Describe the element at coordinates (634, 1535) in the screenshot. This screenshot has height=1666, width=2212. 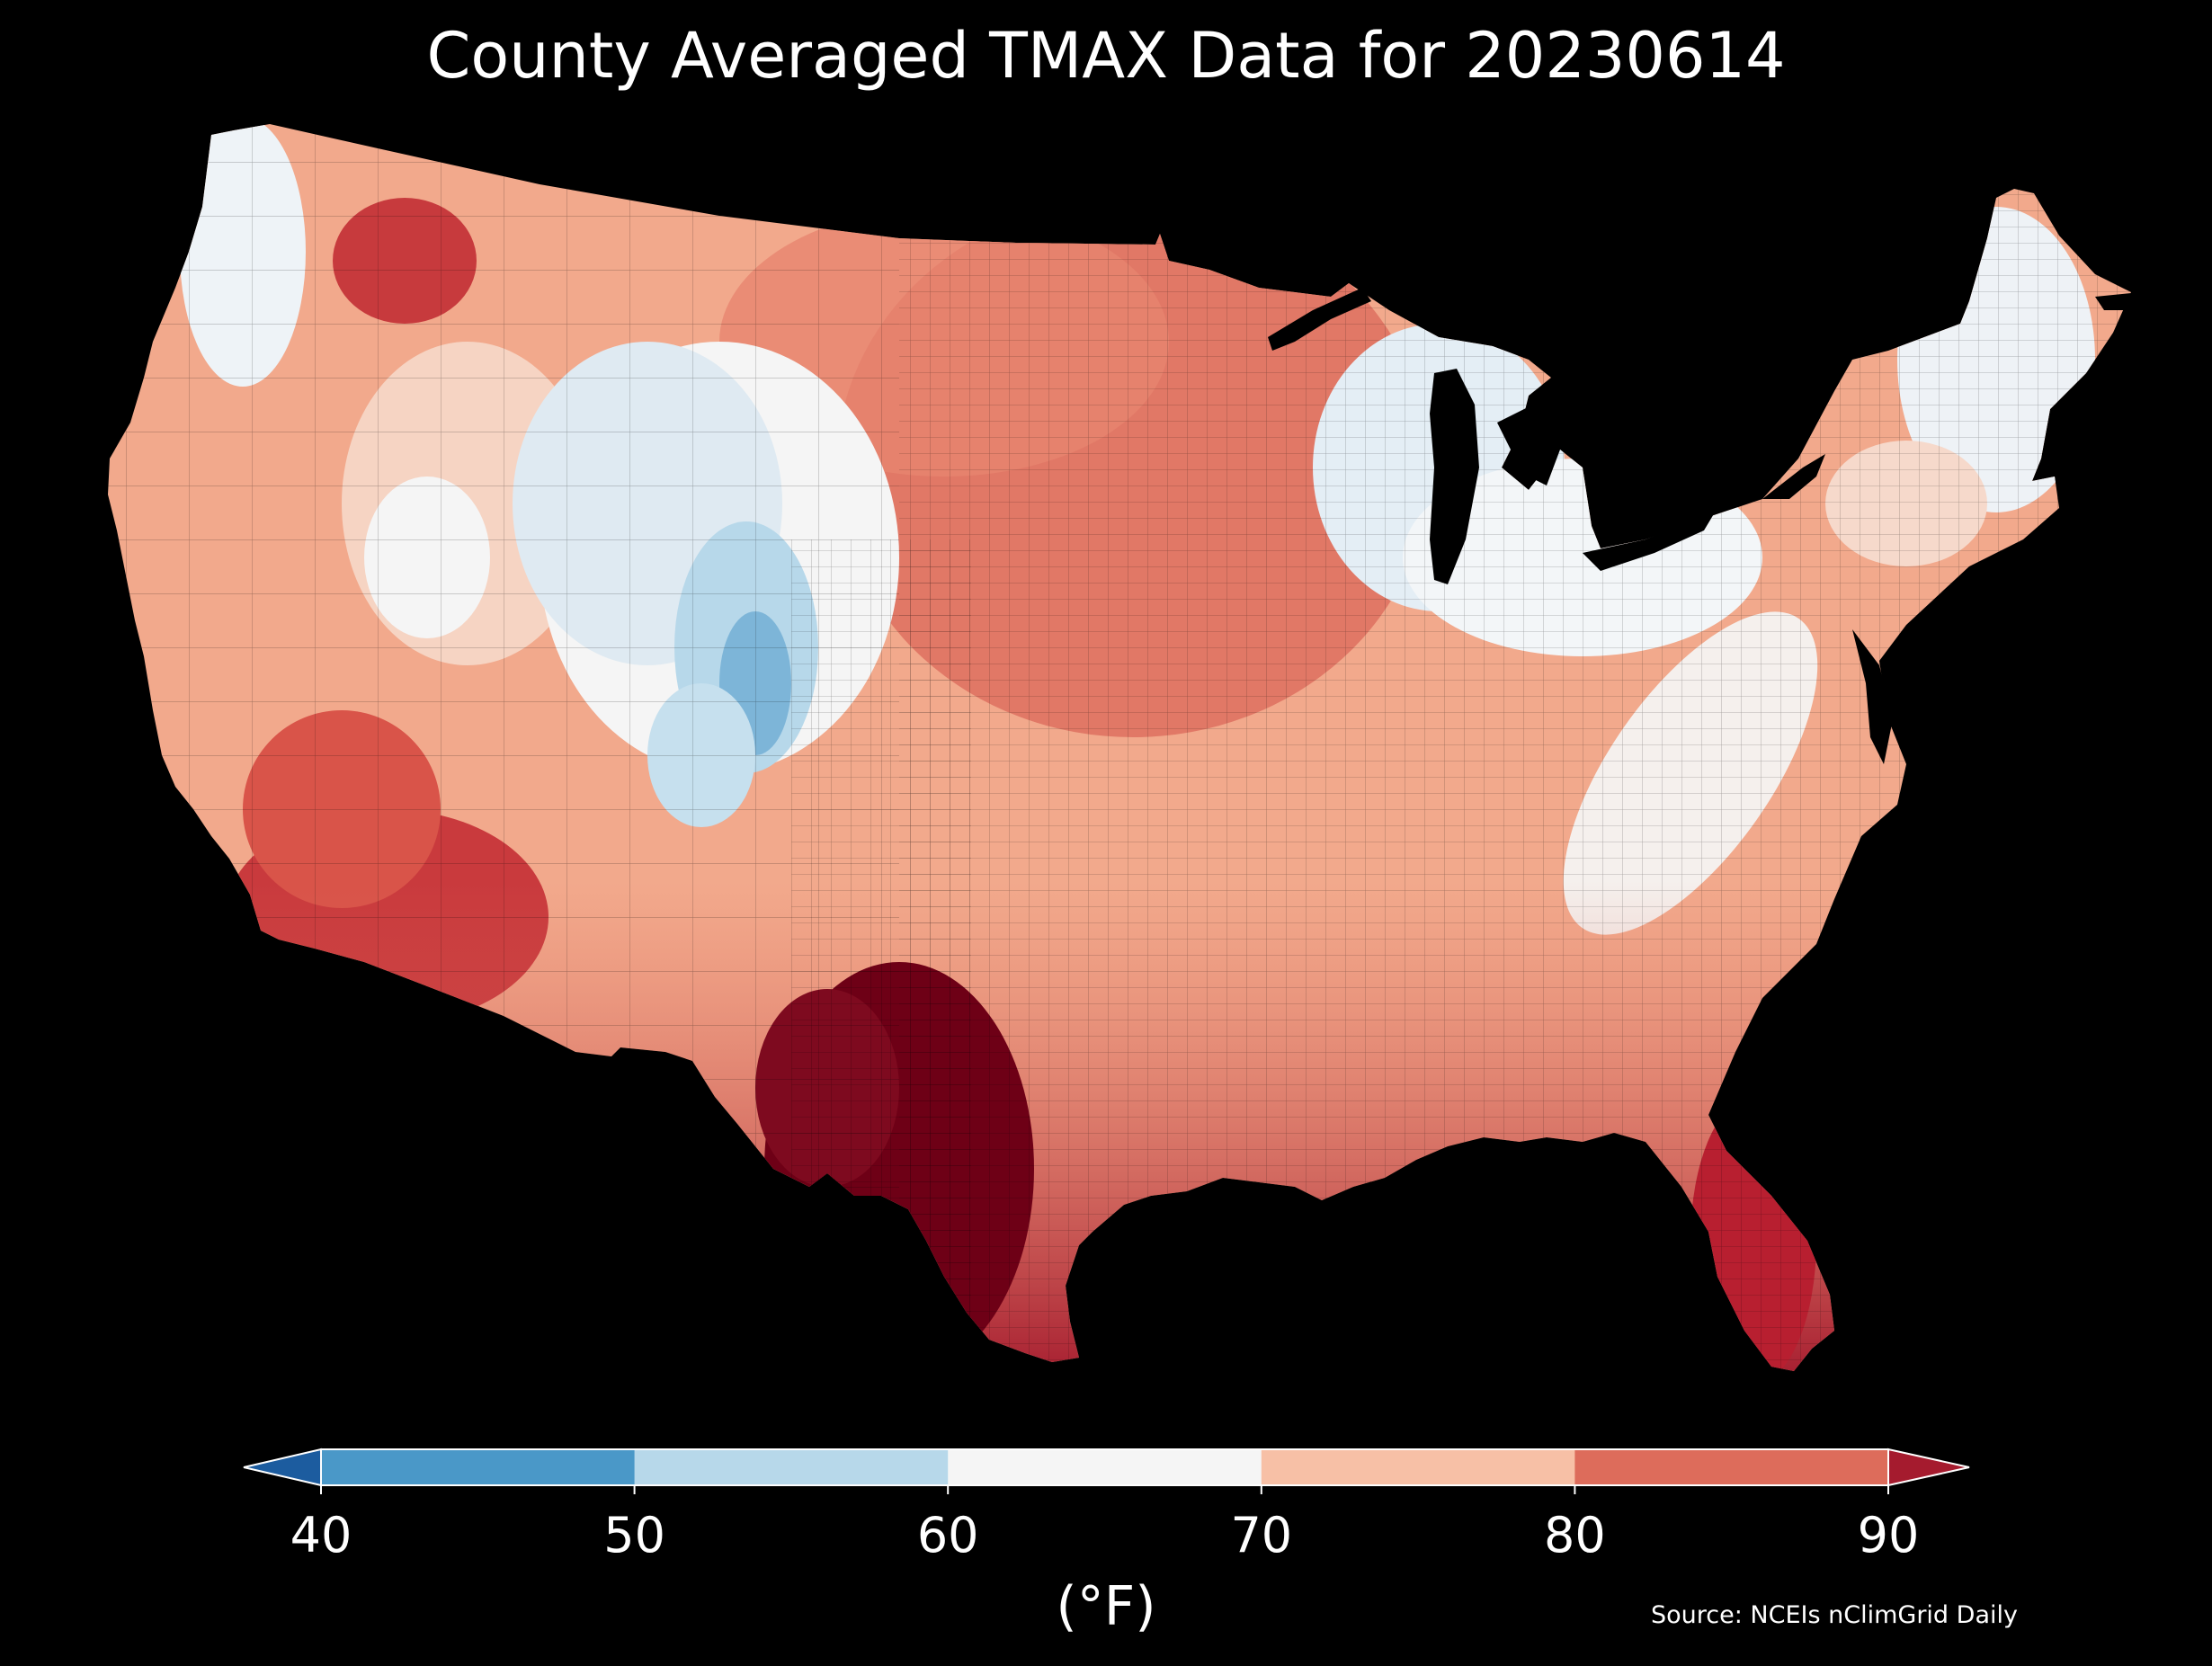
I see `colorbar-tick-label: 50` at that location.